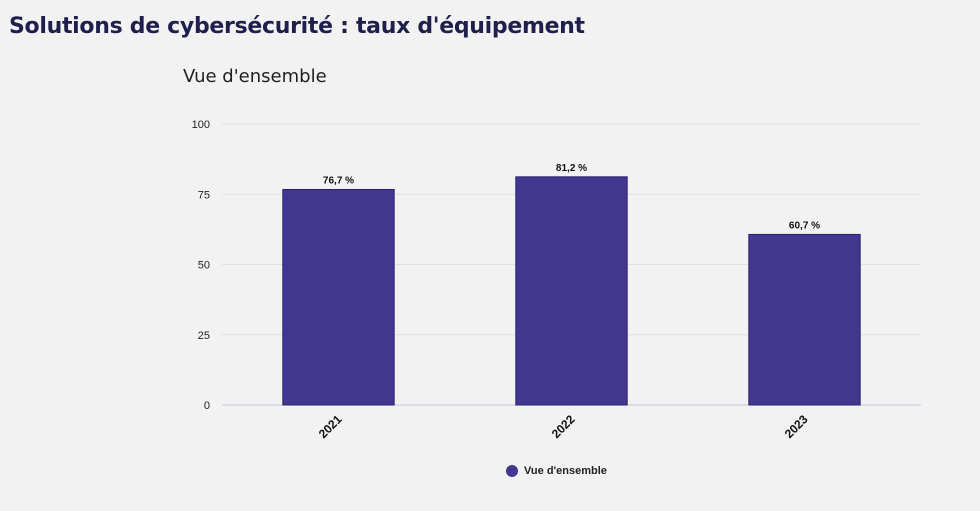 The width and height of the screenshot is (980, 511). What do you see at coordinates (255, 76) in the screenshot?
I see `chart-title: Vue d'ensemble` at bounding box center [255, 76].